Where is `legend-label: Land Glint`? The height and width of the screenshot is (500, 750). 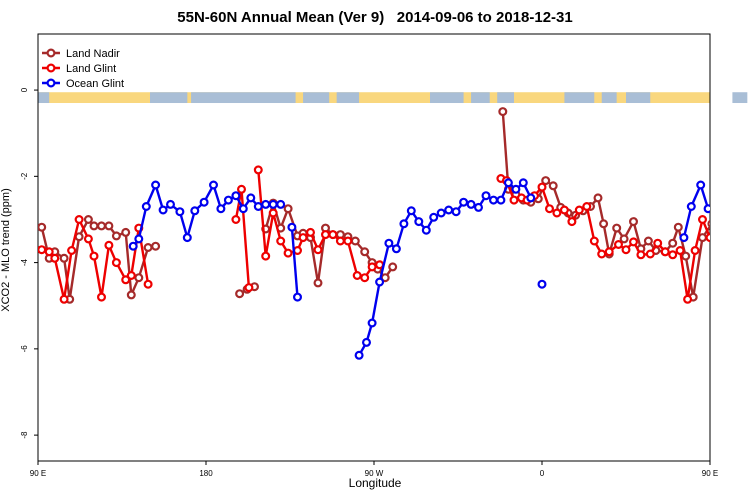 legend-label: Land Glint is located at coordinates (91, 69).